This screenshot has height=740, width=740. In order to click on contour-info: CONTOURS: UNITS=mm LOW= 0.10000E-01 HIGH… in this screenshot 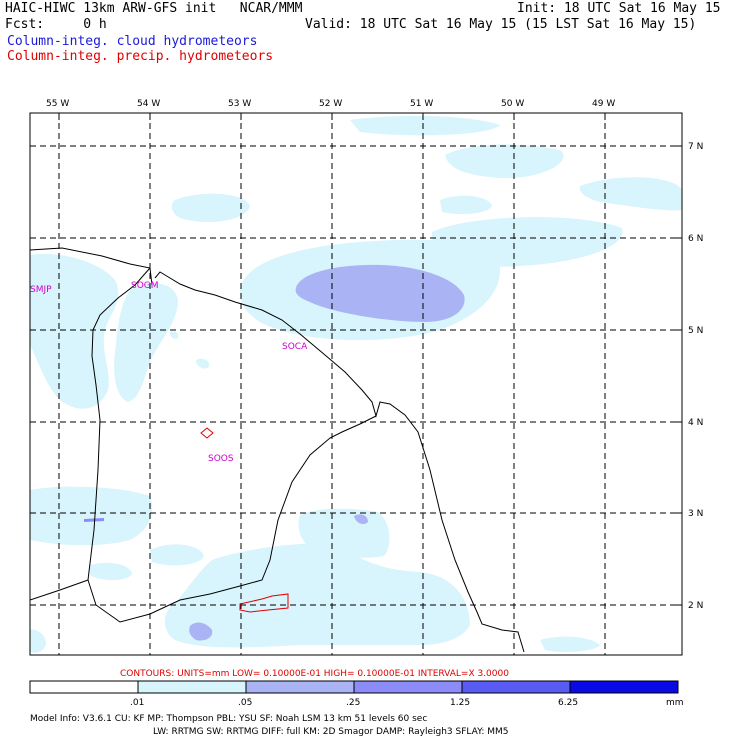, I will do `click(314, 674)`.